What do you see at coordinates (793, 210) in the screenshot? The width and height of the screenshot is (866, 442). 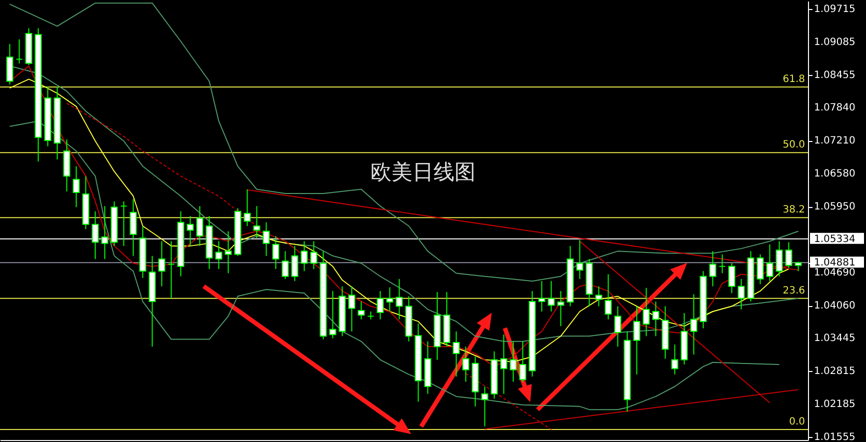 I see `annotation: 38.2` at bounding box center [793, 210].